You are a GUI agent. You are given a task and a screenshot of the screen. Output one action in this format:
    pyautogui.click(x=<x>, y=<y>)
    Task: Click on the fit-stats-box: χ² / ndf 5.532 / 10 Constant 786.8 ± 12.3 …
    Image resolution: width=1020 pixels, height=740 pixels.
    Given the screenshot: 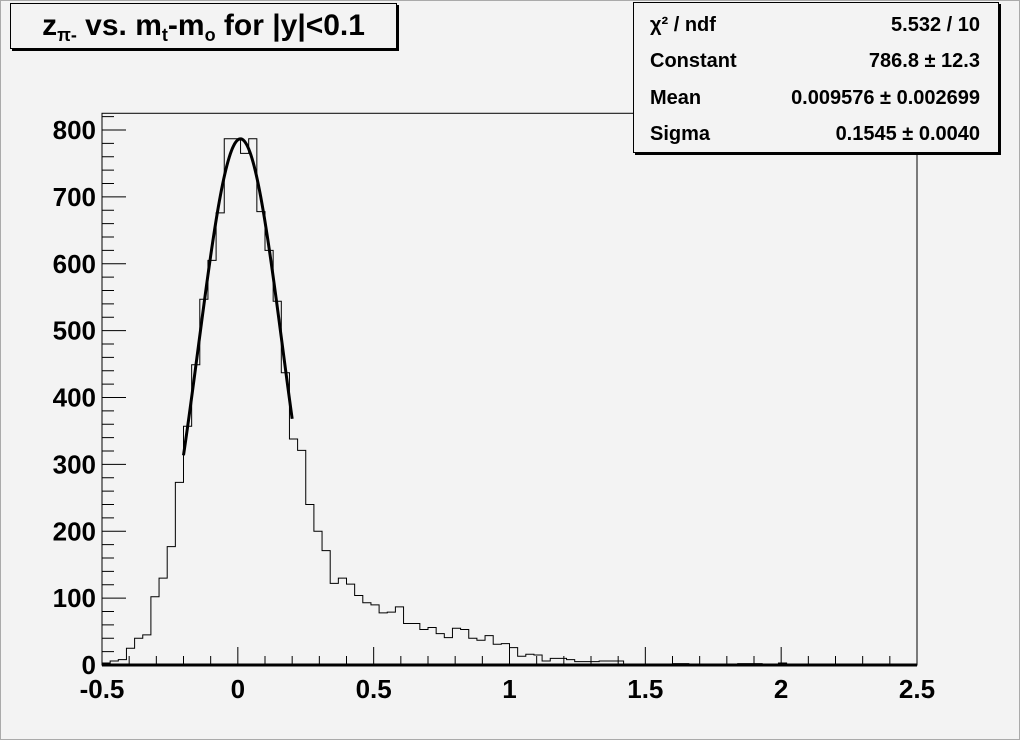 What is the action you would take?
    pyautogui.click(x=816, y=77)
    